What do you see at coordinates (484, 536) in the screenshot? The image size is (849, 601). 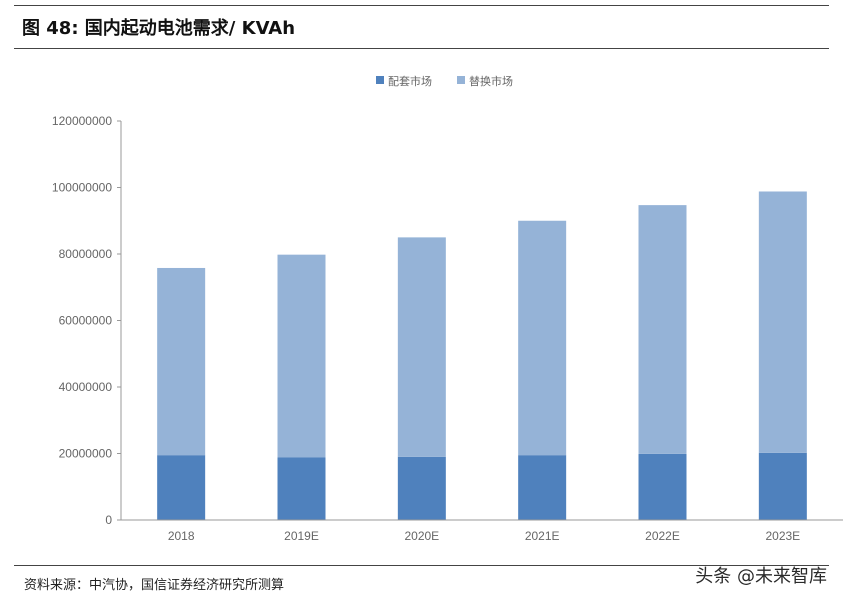 I see `x-axis-tick-labels: 2018 2019E 2020E 2021E 2022E 2023E` at bounding box center [484, 536].